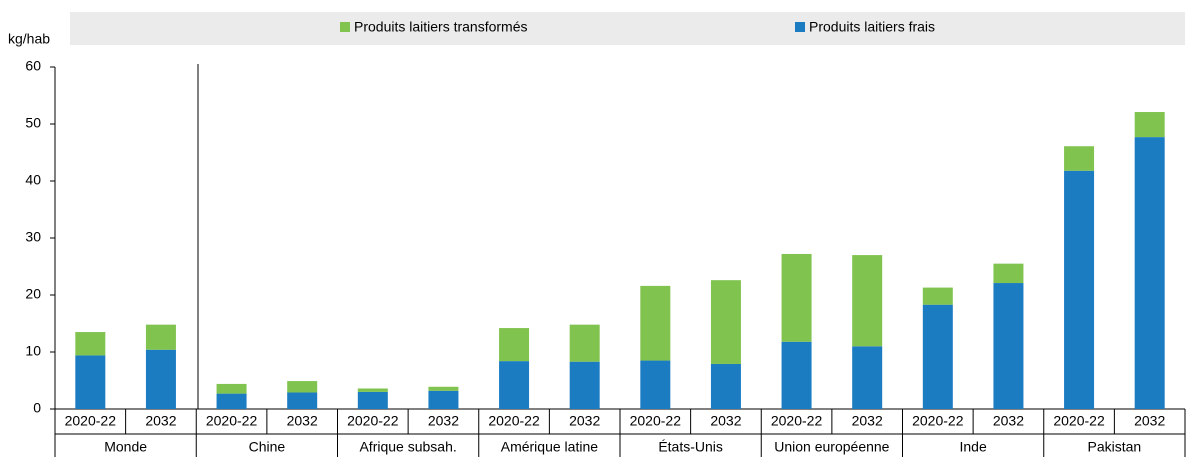  Describe the element at coordinates (29, 39) in the screenshot. I see `y-axis-label: kg/hab` at that location.